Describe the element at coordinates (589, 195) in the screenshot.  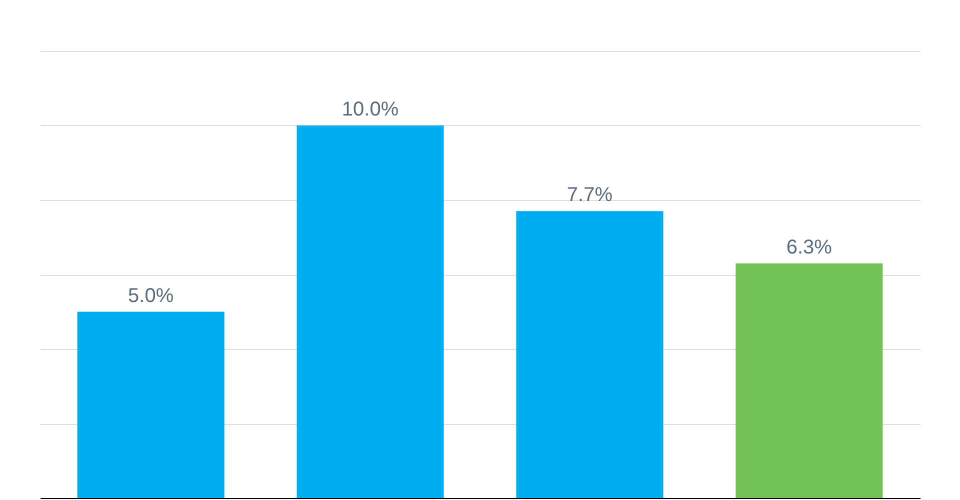
I see `data-label: 7.7%` at that location.